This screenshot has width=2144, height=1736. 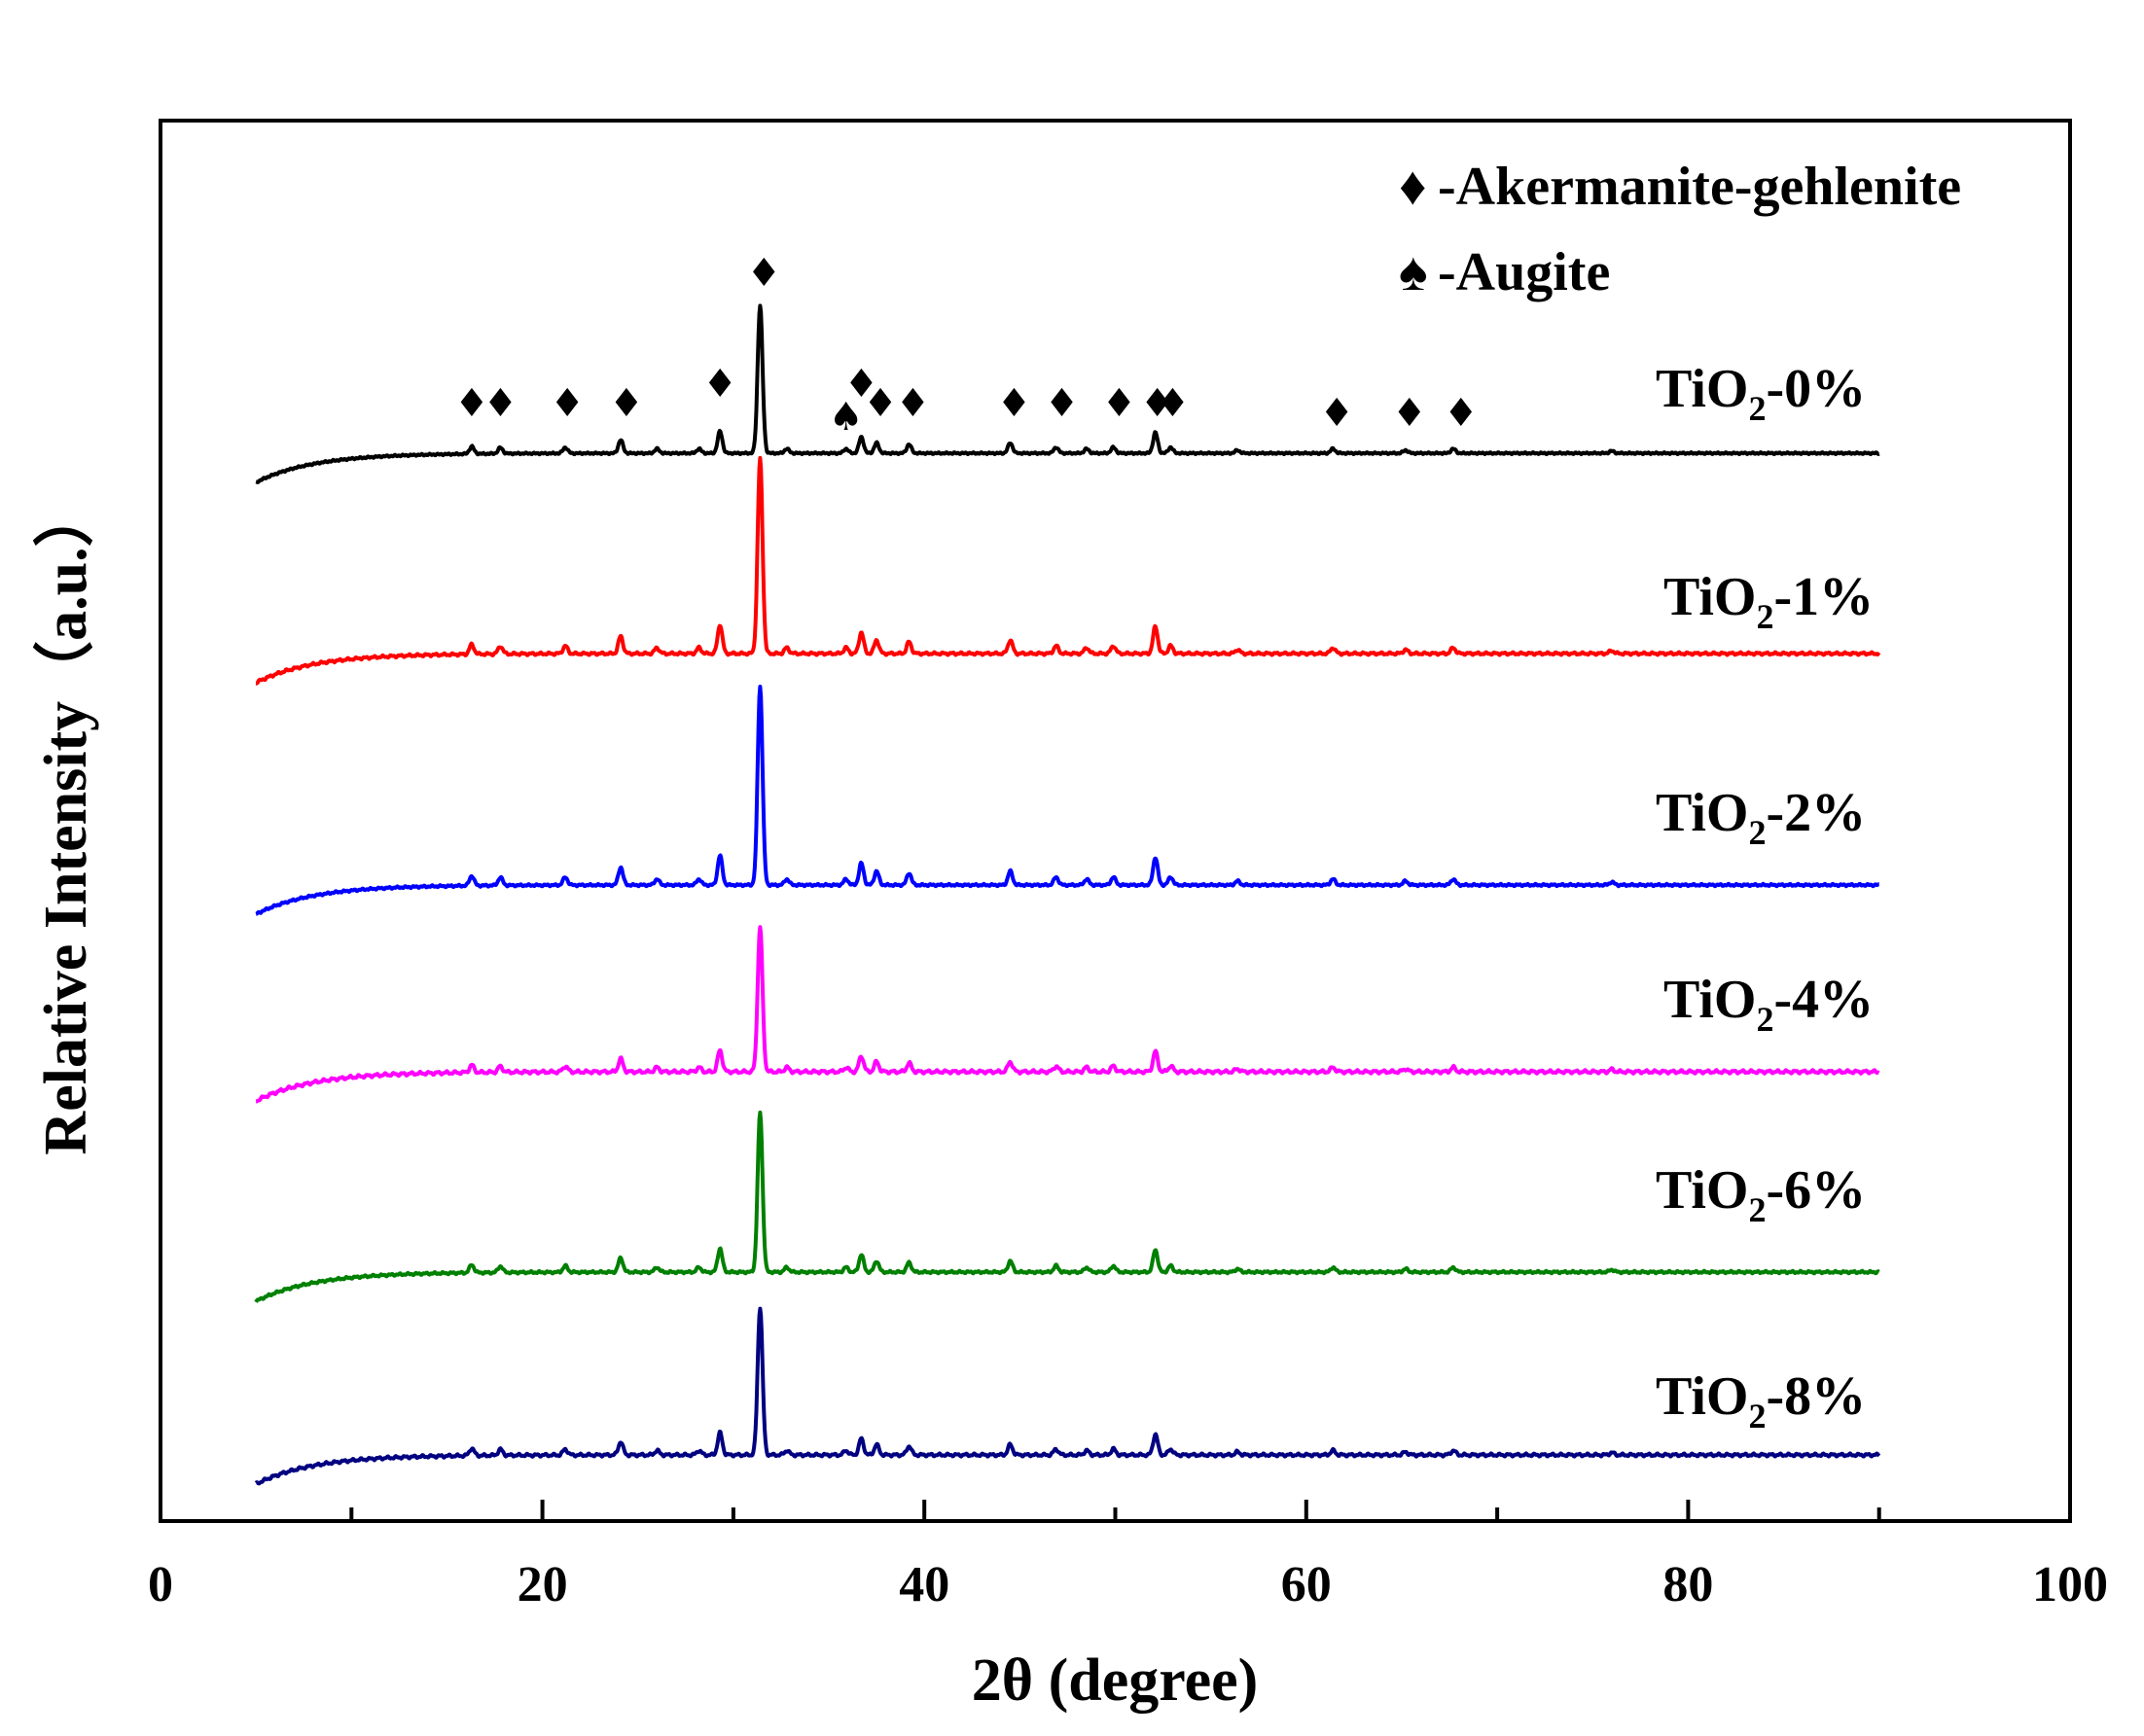 What do you see at coordinates (1410, 413) in the screenshot?
I see `akermanite-marker-16: ♦` at bounding box center [1410, 413].